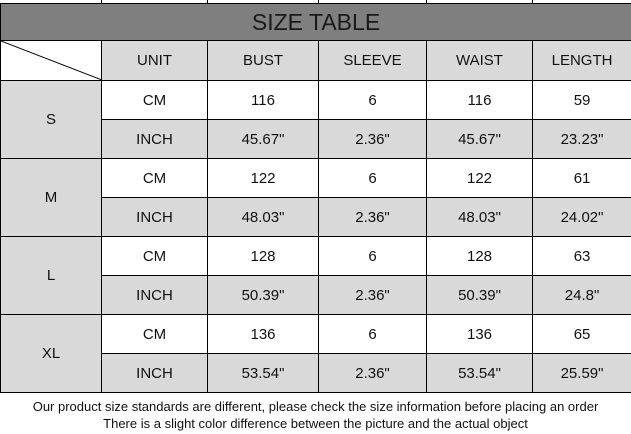  I want to click on value-cell: 24.8", so click(581, 295).